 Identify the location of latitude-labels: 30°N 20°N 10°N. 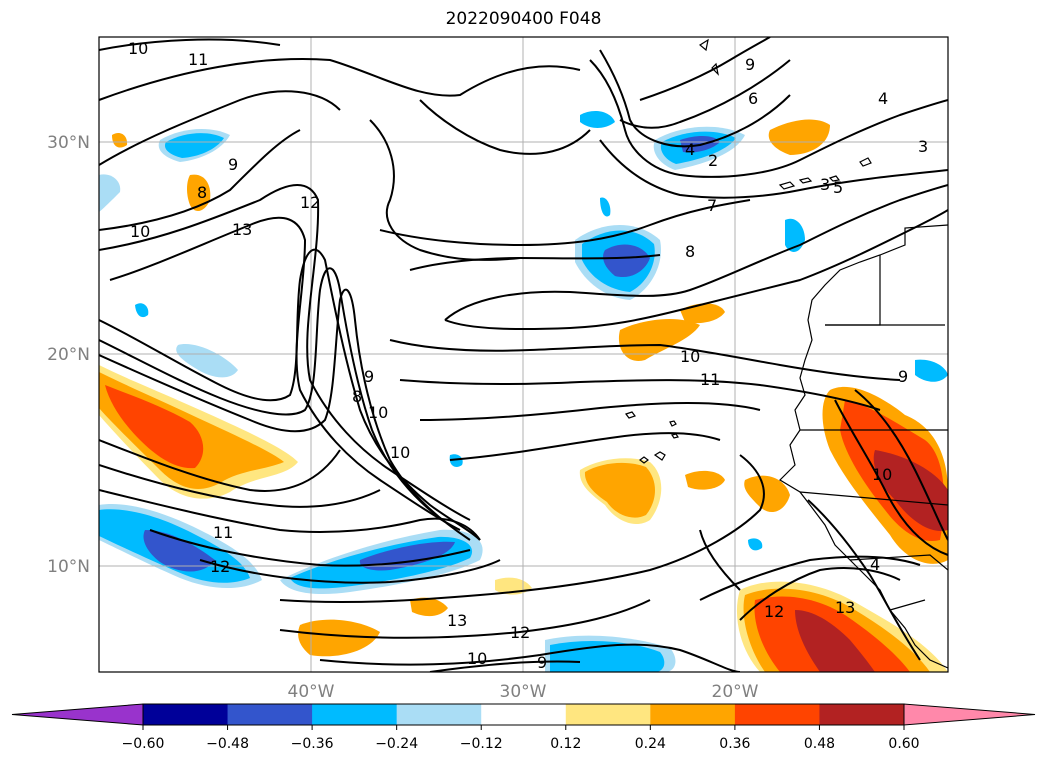
(68, 355).